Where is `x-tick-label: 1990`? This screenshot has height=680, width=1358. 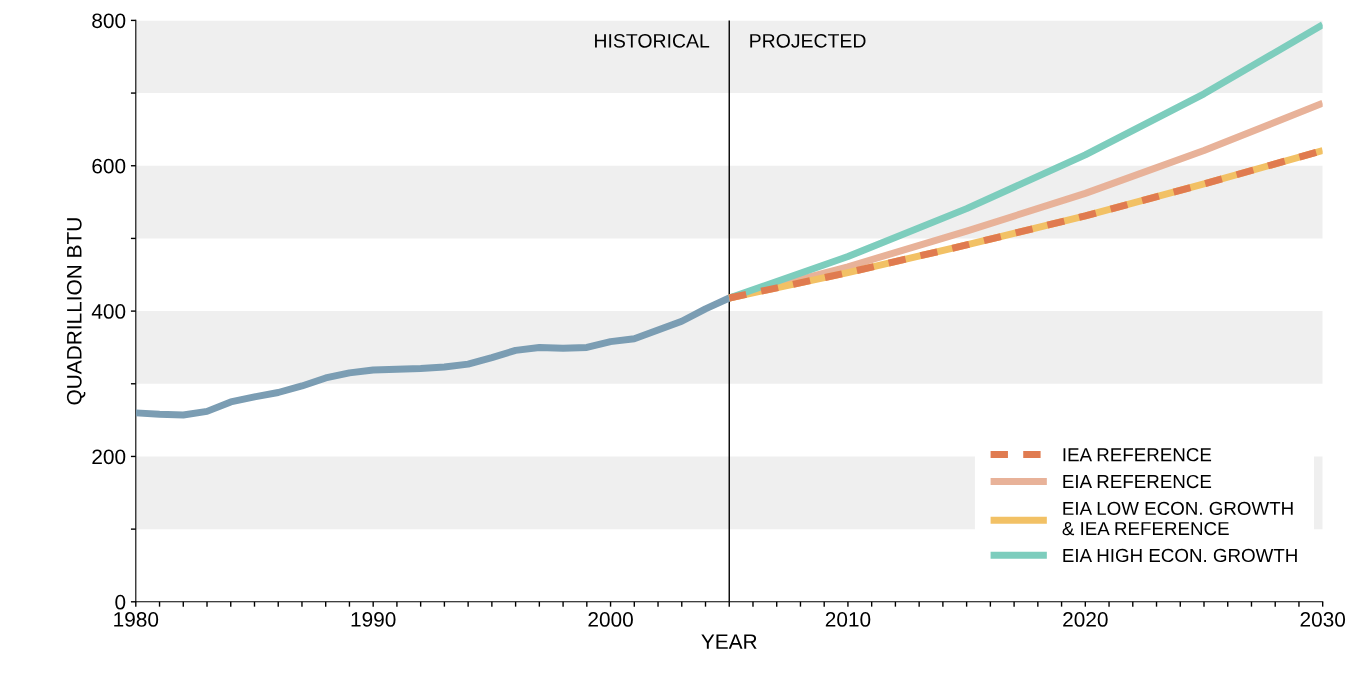
x-tick-label: 1990 is located at coordinates (373, 619).